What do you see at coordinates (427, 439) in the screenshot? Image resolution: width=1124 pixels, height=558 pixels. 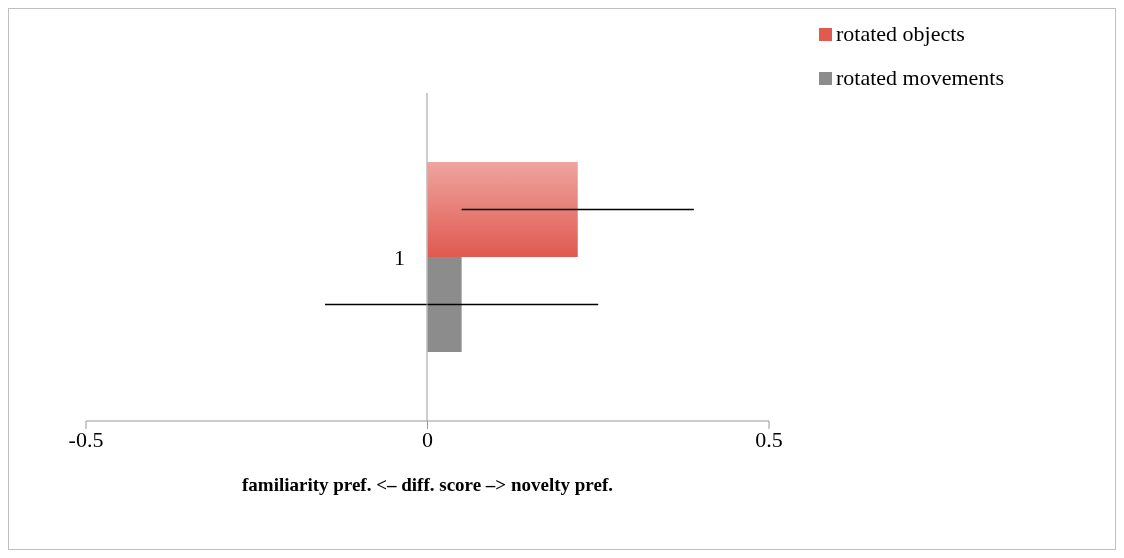 I see `x-tick-label: 0` at bounding box center [427, 439].